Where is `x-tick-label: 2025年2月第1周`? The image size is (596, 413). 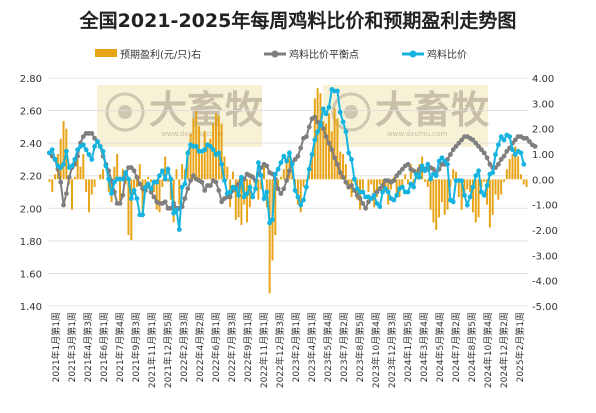
x-tick-label: 2025年2月第1周 is located at coordinates (520, 347).